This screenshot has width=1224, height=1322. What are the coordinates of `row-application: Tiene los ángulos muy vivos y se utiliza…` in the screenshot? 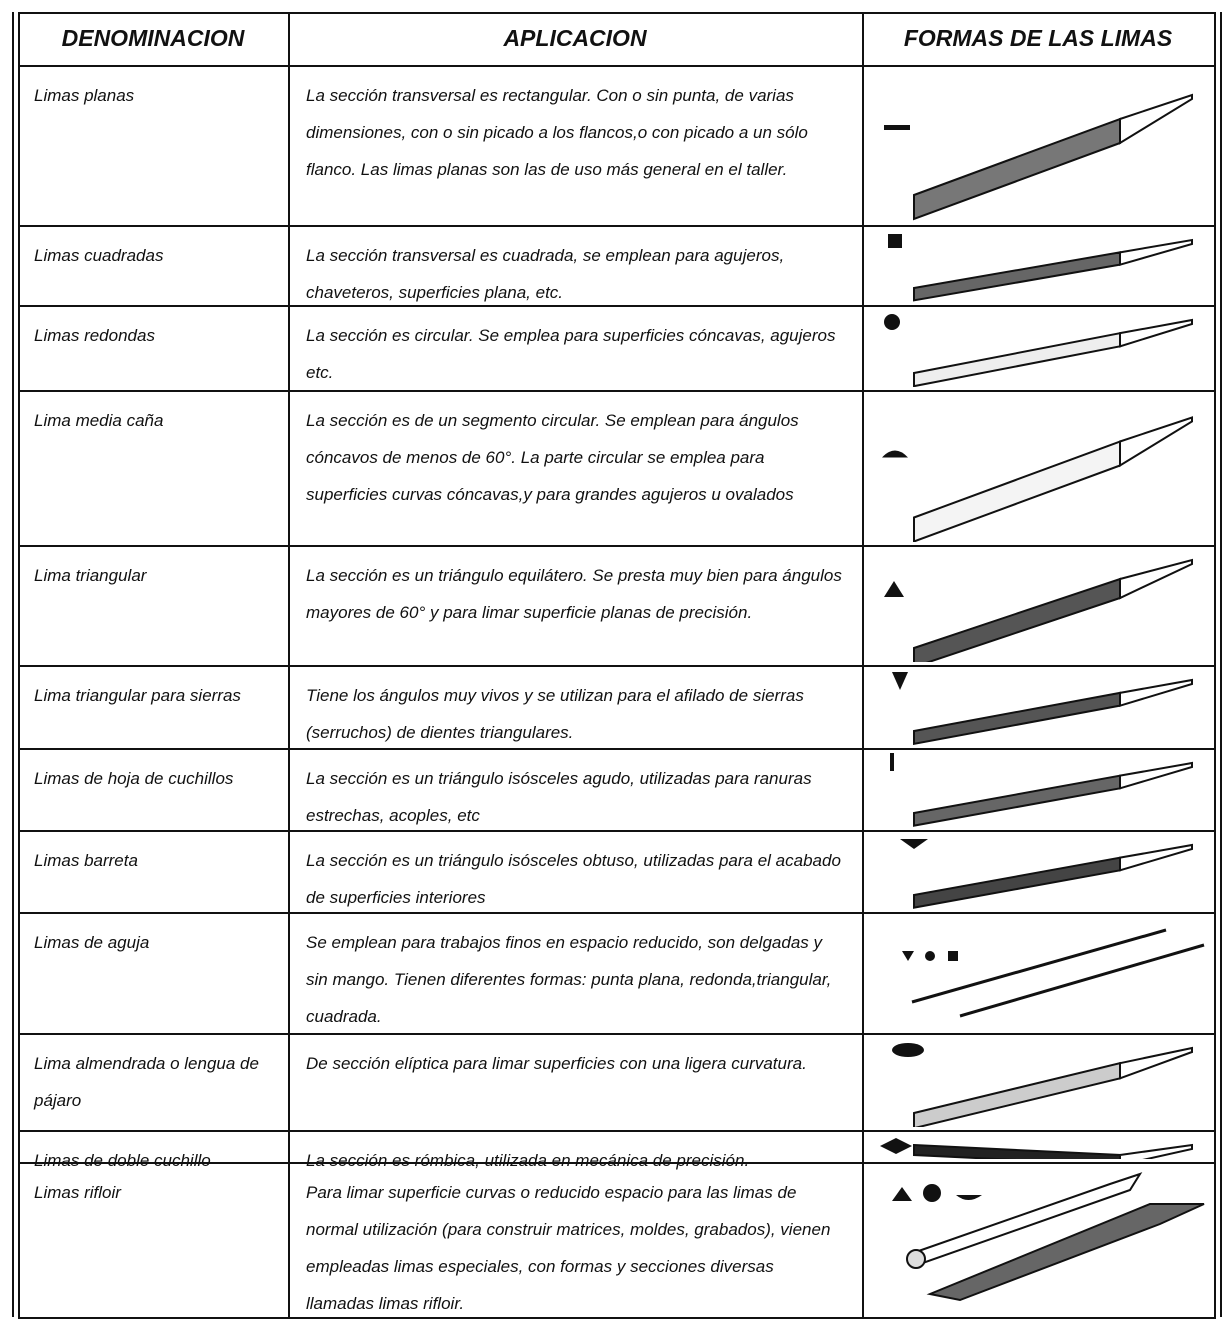 It's located at (555, 714).